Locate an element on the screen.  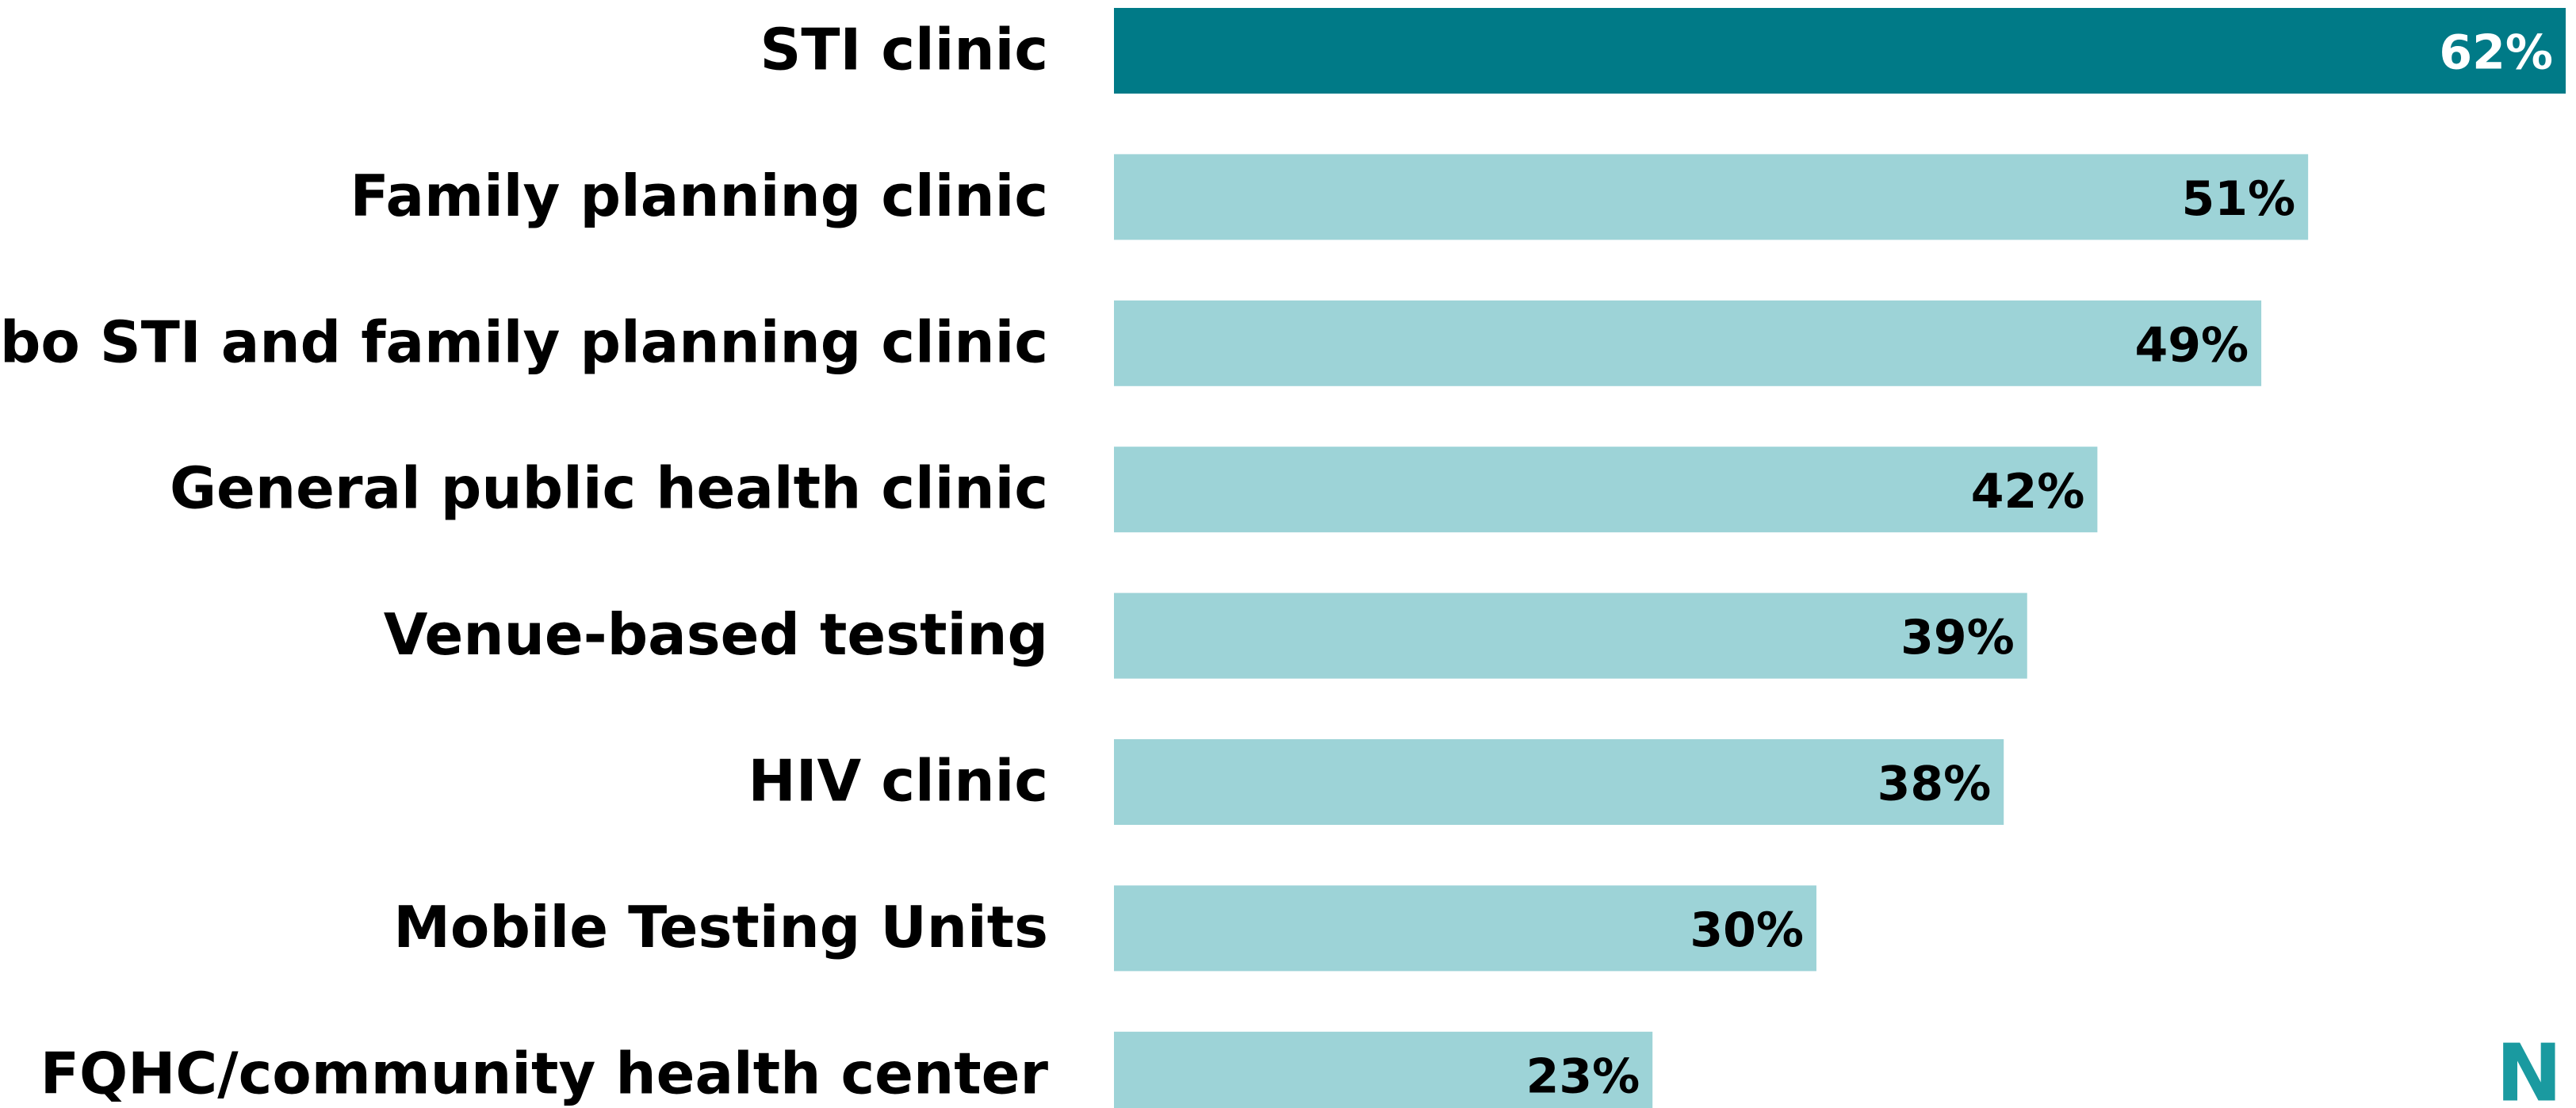
value-label: 30% is located at coordinates (1747, 930).